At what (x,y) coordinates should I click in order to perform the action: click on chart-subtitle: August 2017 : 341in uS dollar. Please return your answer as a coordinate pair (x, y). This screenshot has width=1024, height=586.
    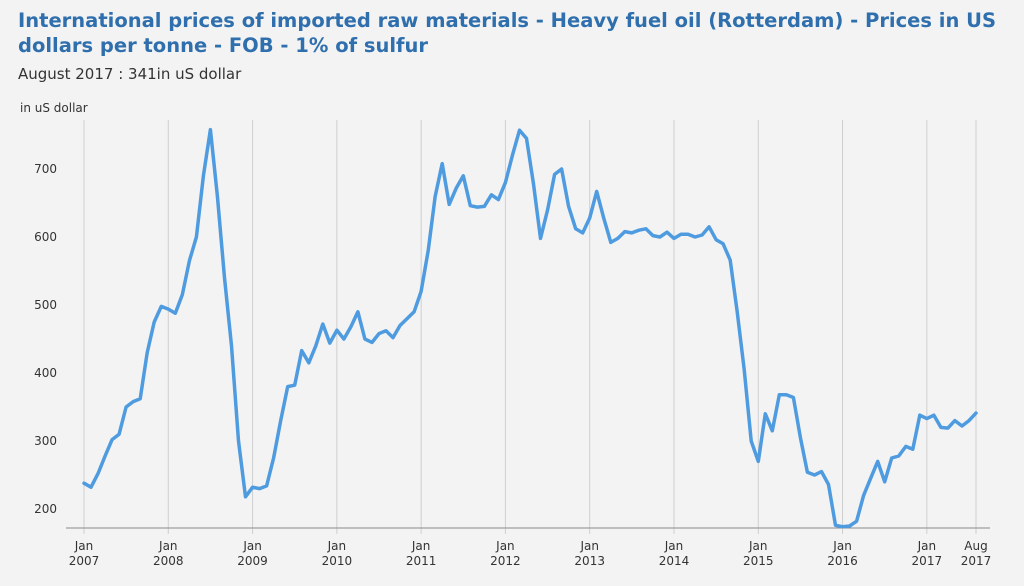
    Looking at the image, I should click on (130, 74).